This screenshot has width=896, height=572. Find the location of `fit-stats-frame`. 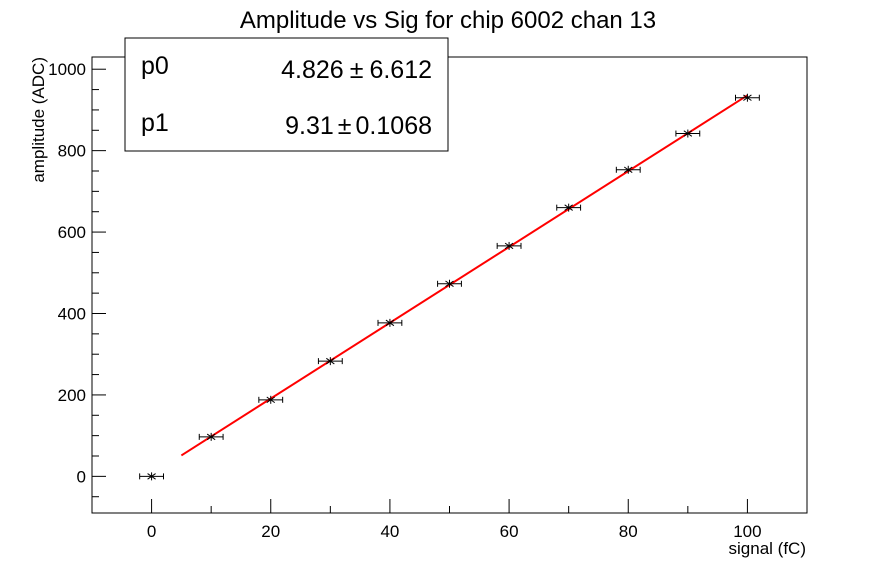

fit-stats-frame is located at coordinates (286, 94).